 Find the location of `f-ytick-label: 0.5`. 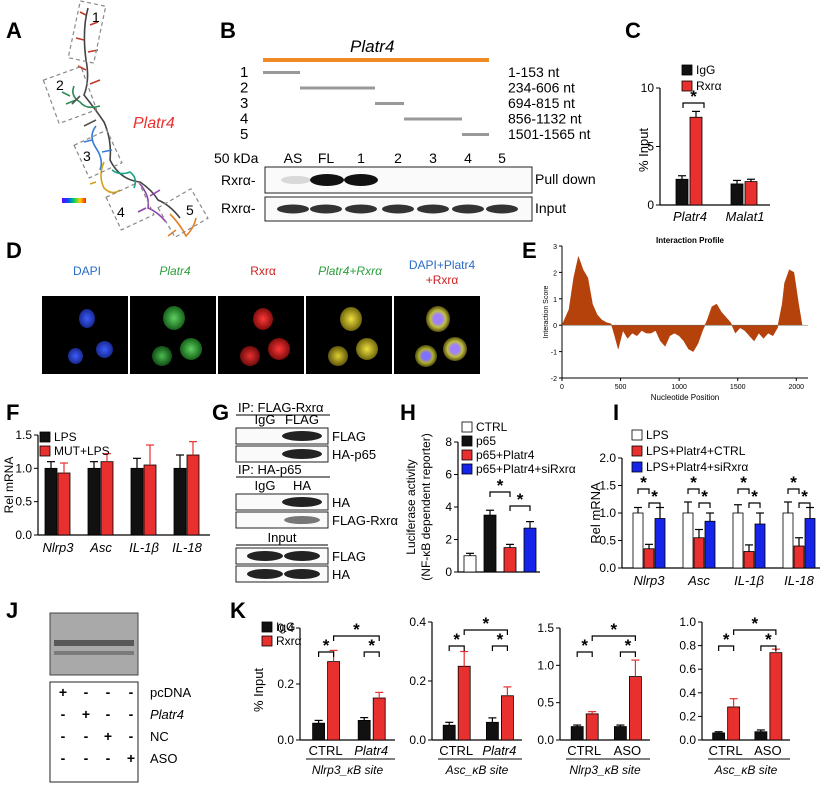

f-ytick-label: 0.5 is located at coordinates (23, 502).